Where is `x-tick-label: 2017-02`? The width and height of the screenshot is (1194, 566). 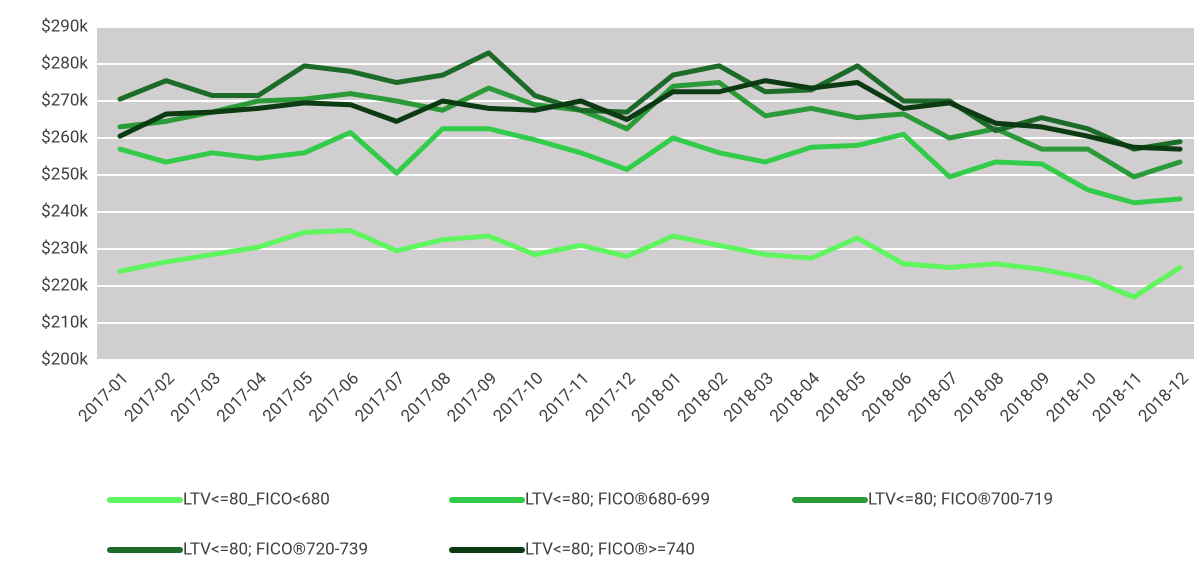
x-tick-label: 2017-02 is located at coordinates (150, 398).